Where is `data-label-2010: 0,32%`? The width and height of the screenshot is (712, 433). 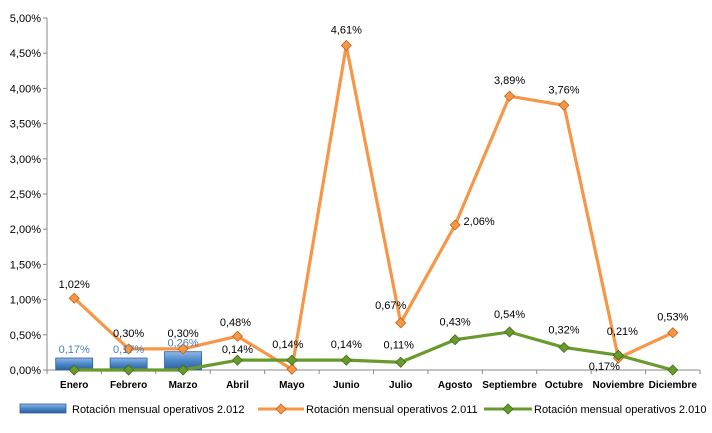
data-label-2010: 0,32% is located at coordinates (563, 330).